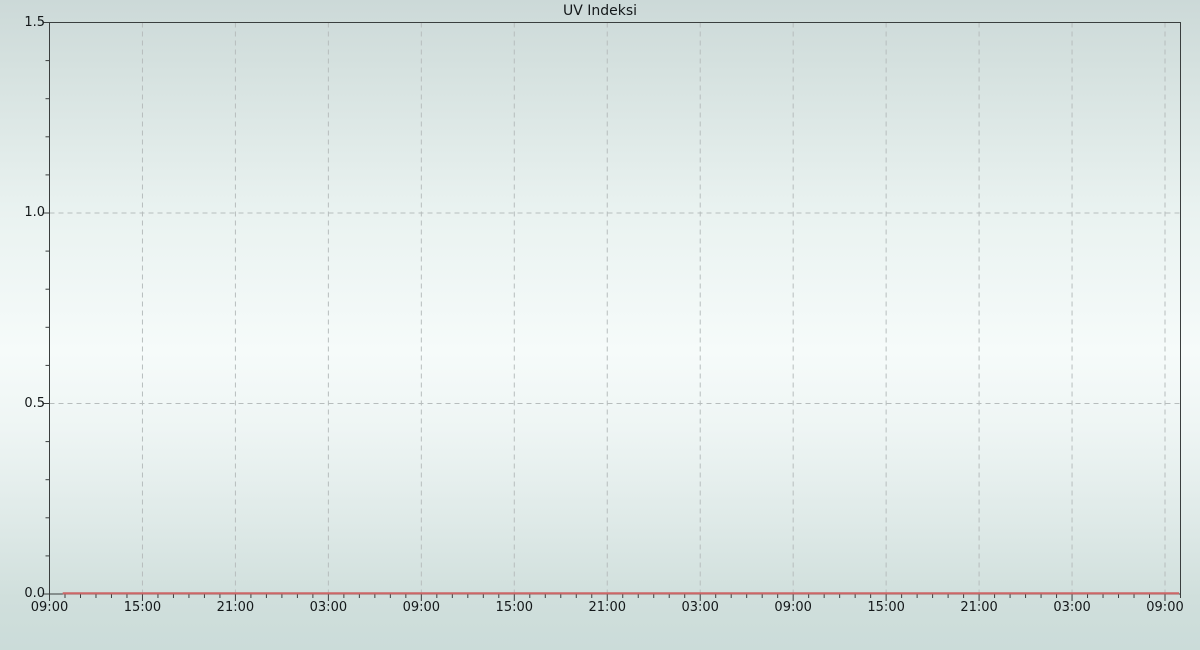  What do you see at coordinates (600, 11) in the screenshot?
I see `chart-title: UV Indeksi` at bounding box center [600, 11].